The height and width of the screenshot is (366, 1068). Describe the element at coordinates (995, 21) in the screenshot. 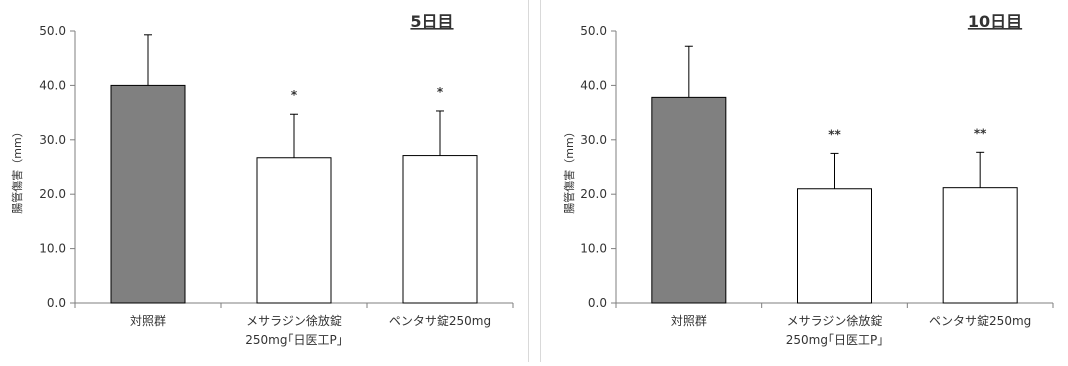

I see `chart-title: 10日目` at that location.